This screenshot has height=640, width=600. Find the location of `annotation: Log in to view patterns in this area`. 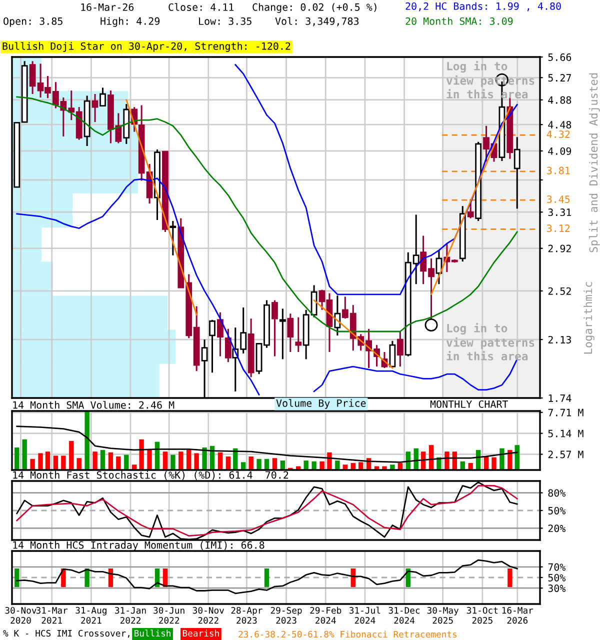

annotation: Log in to view patterns in this area is located at coordinates (490, 341).